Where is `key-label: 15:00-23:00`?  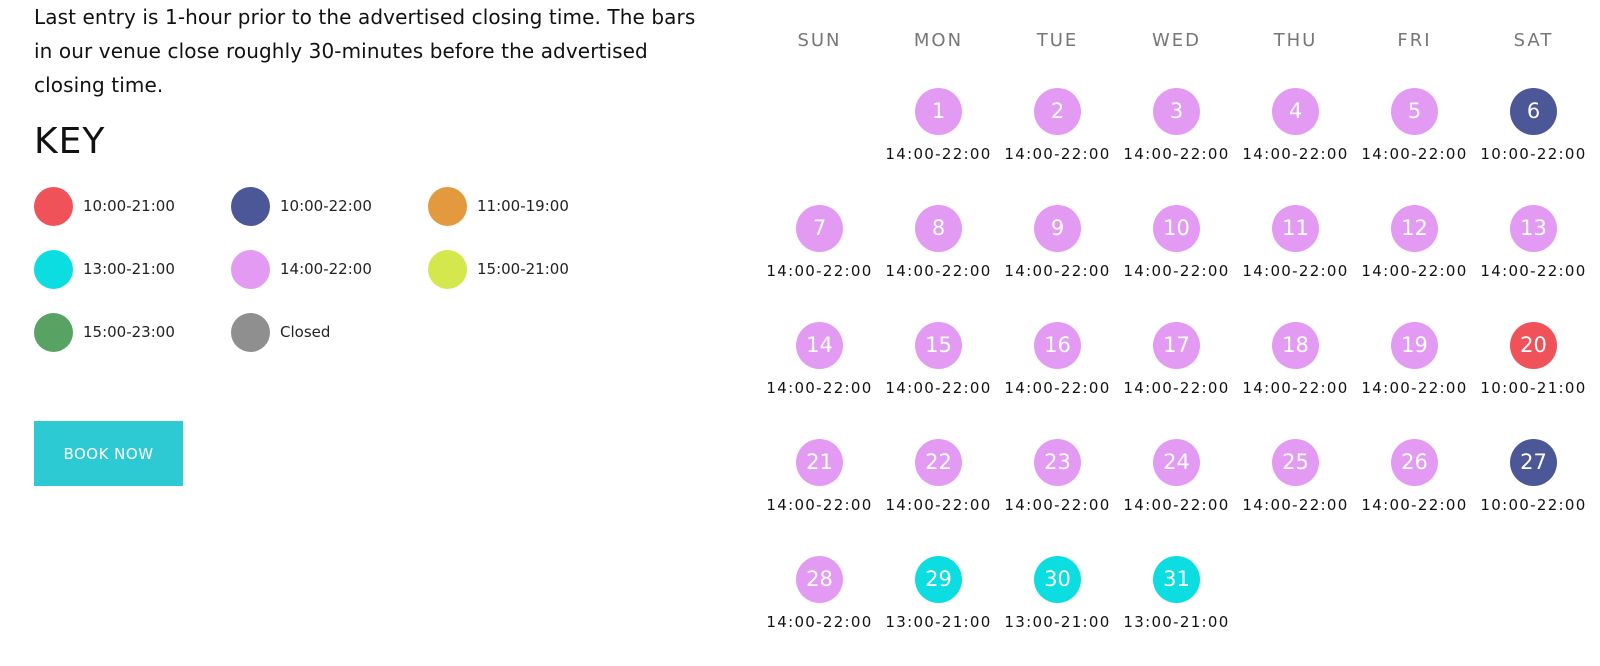 key-label: 15:00-23:00 is located at coordinates (129, 332).